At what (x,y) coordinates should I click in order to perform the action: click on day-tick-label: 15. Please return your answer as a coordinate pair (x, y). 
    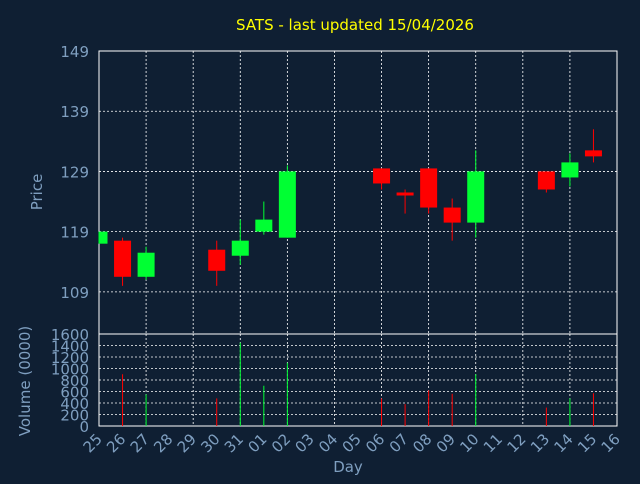
    Looking at the image, I should click on (587, 443).